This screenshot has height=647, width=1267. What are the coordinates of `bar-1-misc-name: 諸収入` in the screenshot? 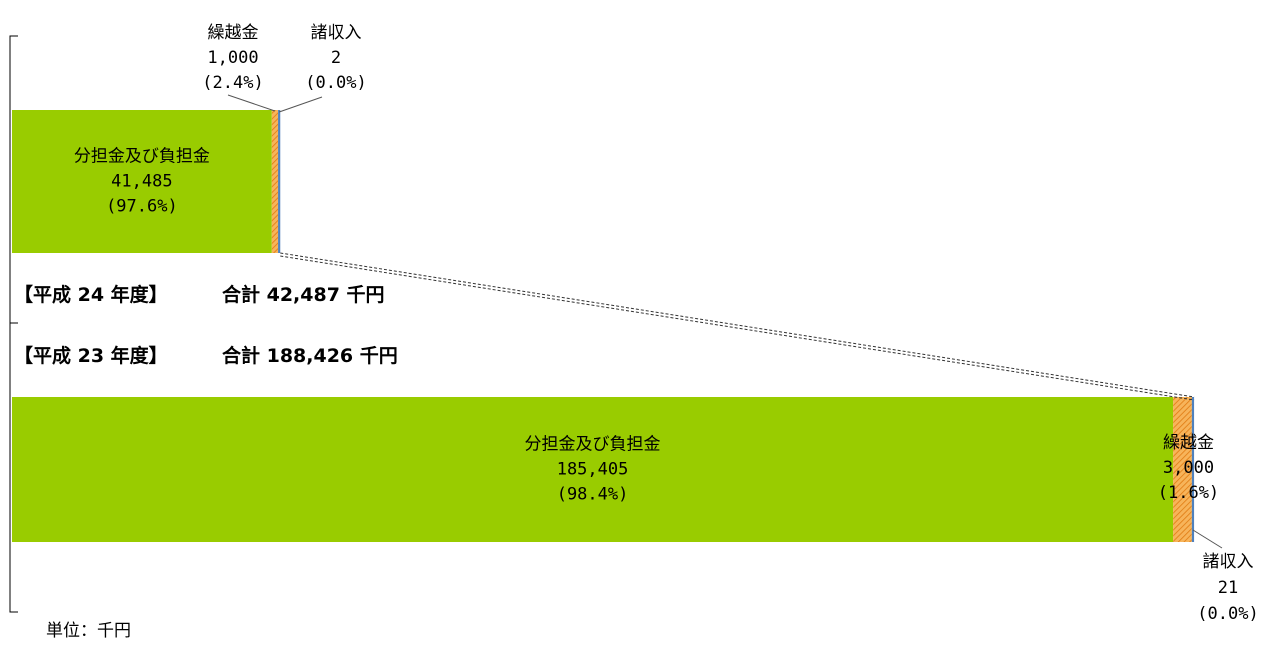 It's located at (1228, 562).